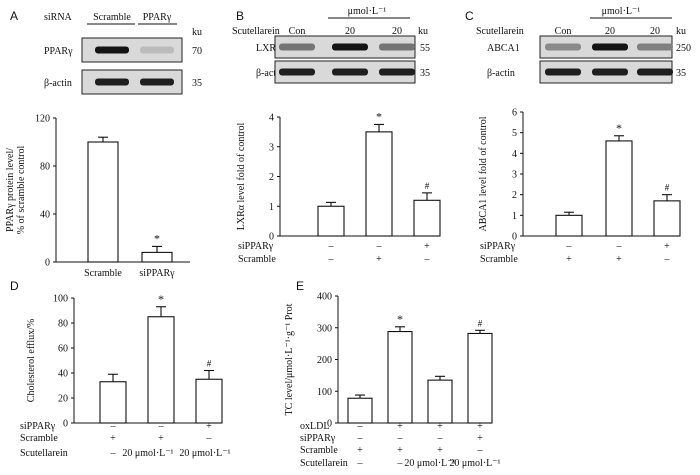 This screenshot has width=700, height=475. What do you see at coordinates (300, 286) in the screenshot?
I see `panel-letter-e: E` at bounding box center [300, 286].